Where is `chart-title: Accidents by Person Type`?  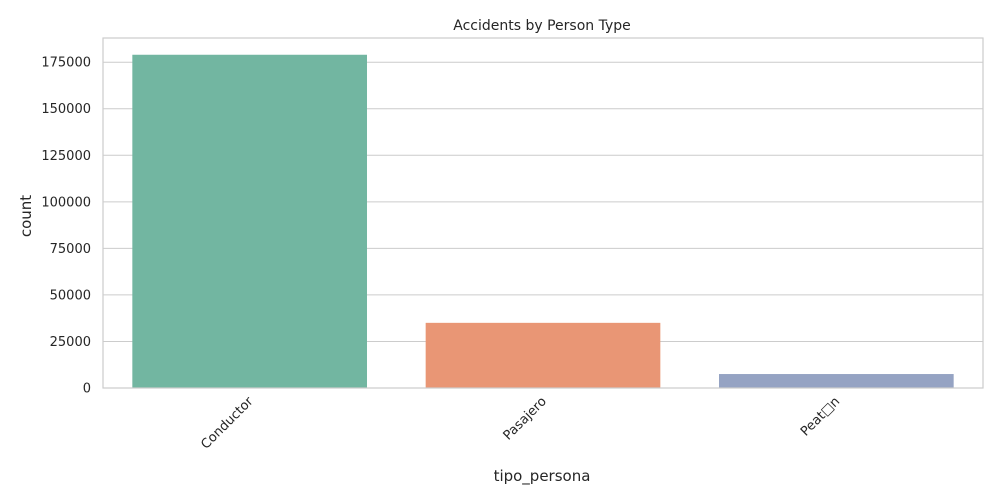 chart-title: Accidents by Person Type is located at coordinates (542, 26).